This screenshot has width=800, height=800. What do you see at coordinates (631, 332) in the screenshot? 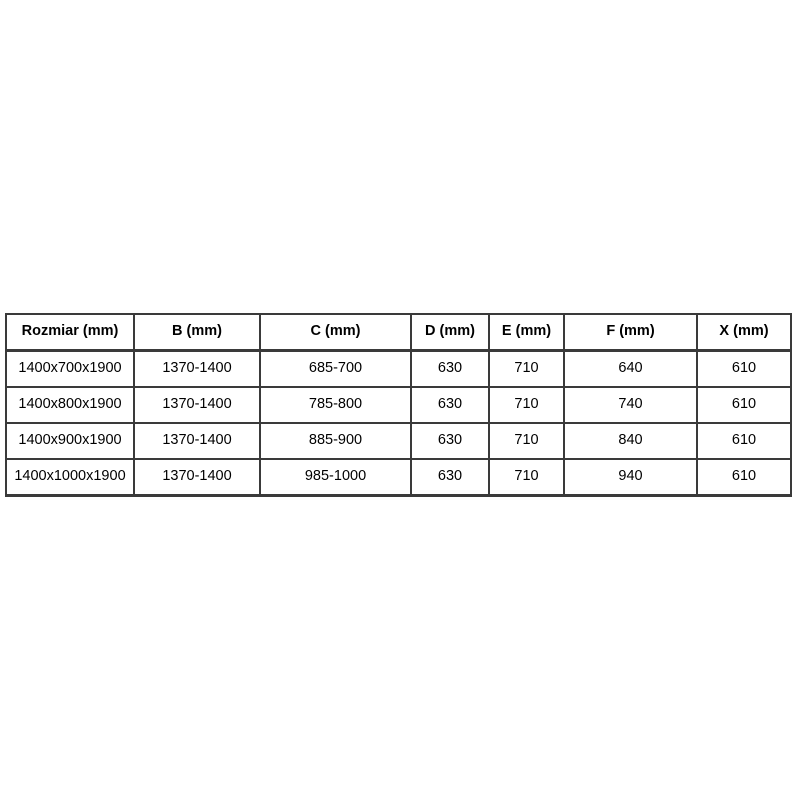
I see `column-header-f: F (mm)` at bounding box center [631, 332].